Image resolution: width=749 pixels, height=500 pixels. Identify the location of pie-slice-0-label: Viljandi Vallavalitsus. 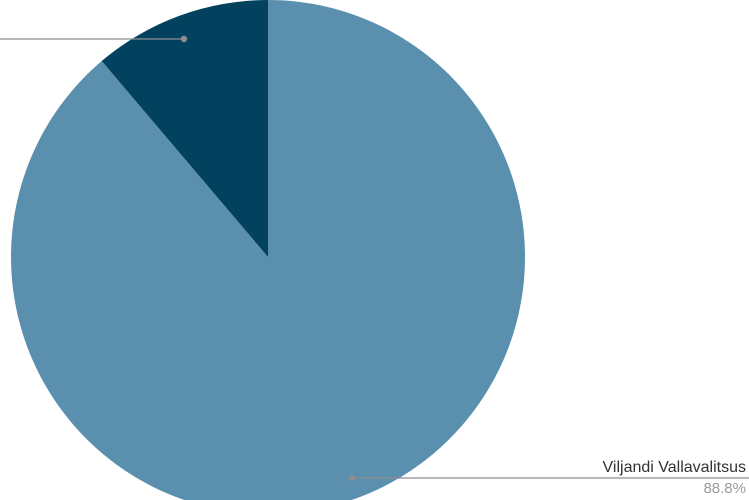
(674, 467).